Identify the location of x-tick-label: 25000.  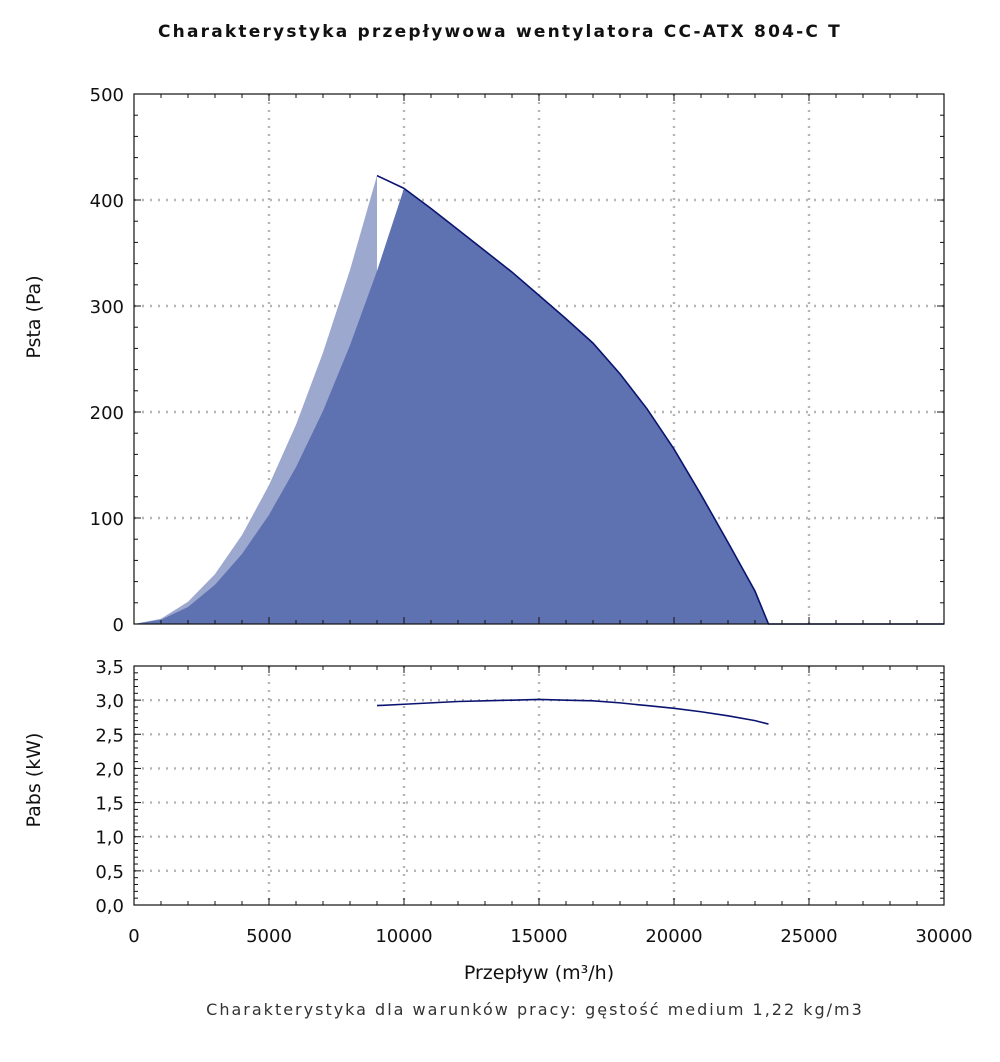
(808, 936).